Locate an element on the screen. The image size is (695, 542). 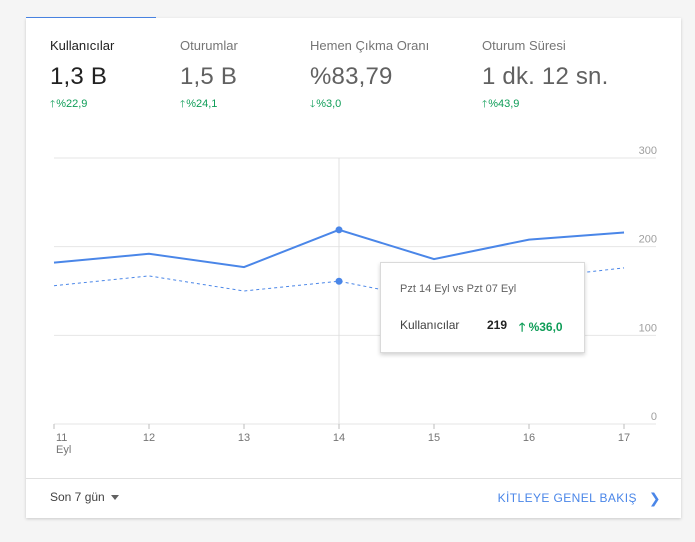
x-tick-label: 14 is located at coordinates (339, 438).